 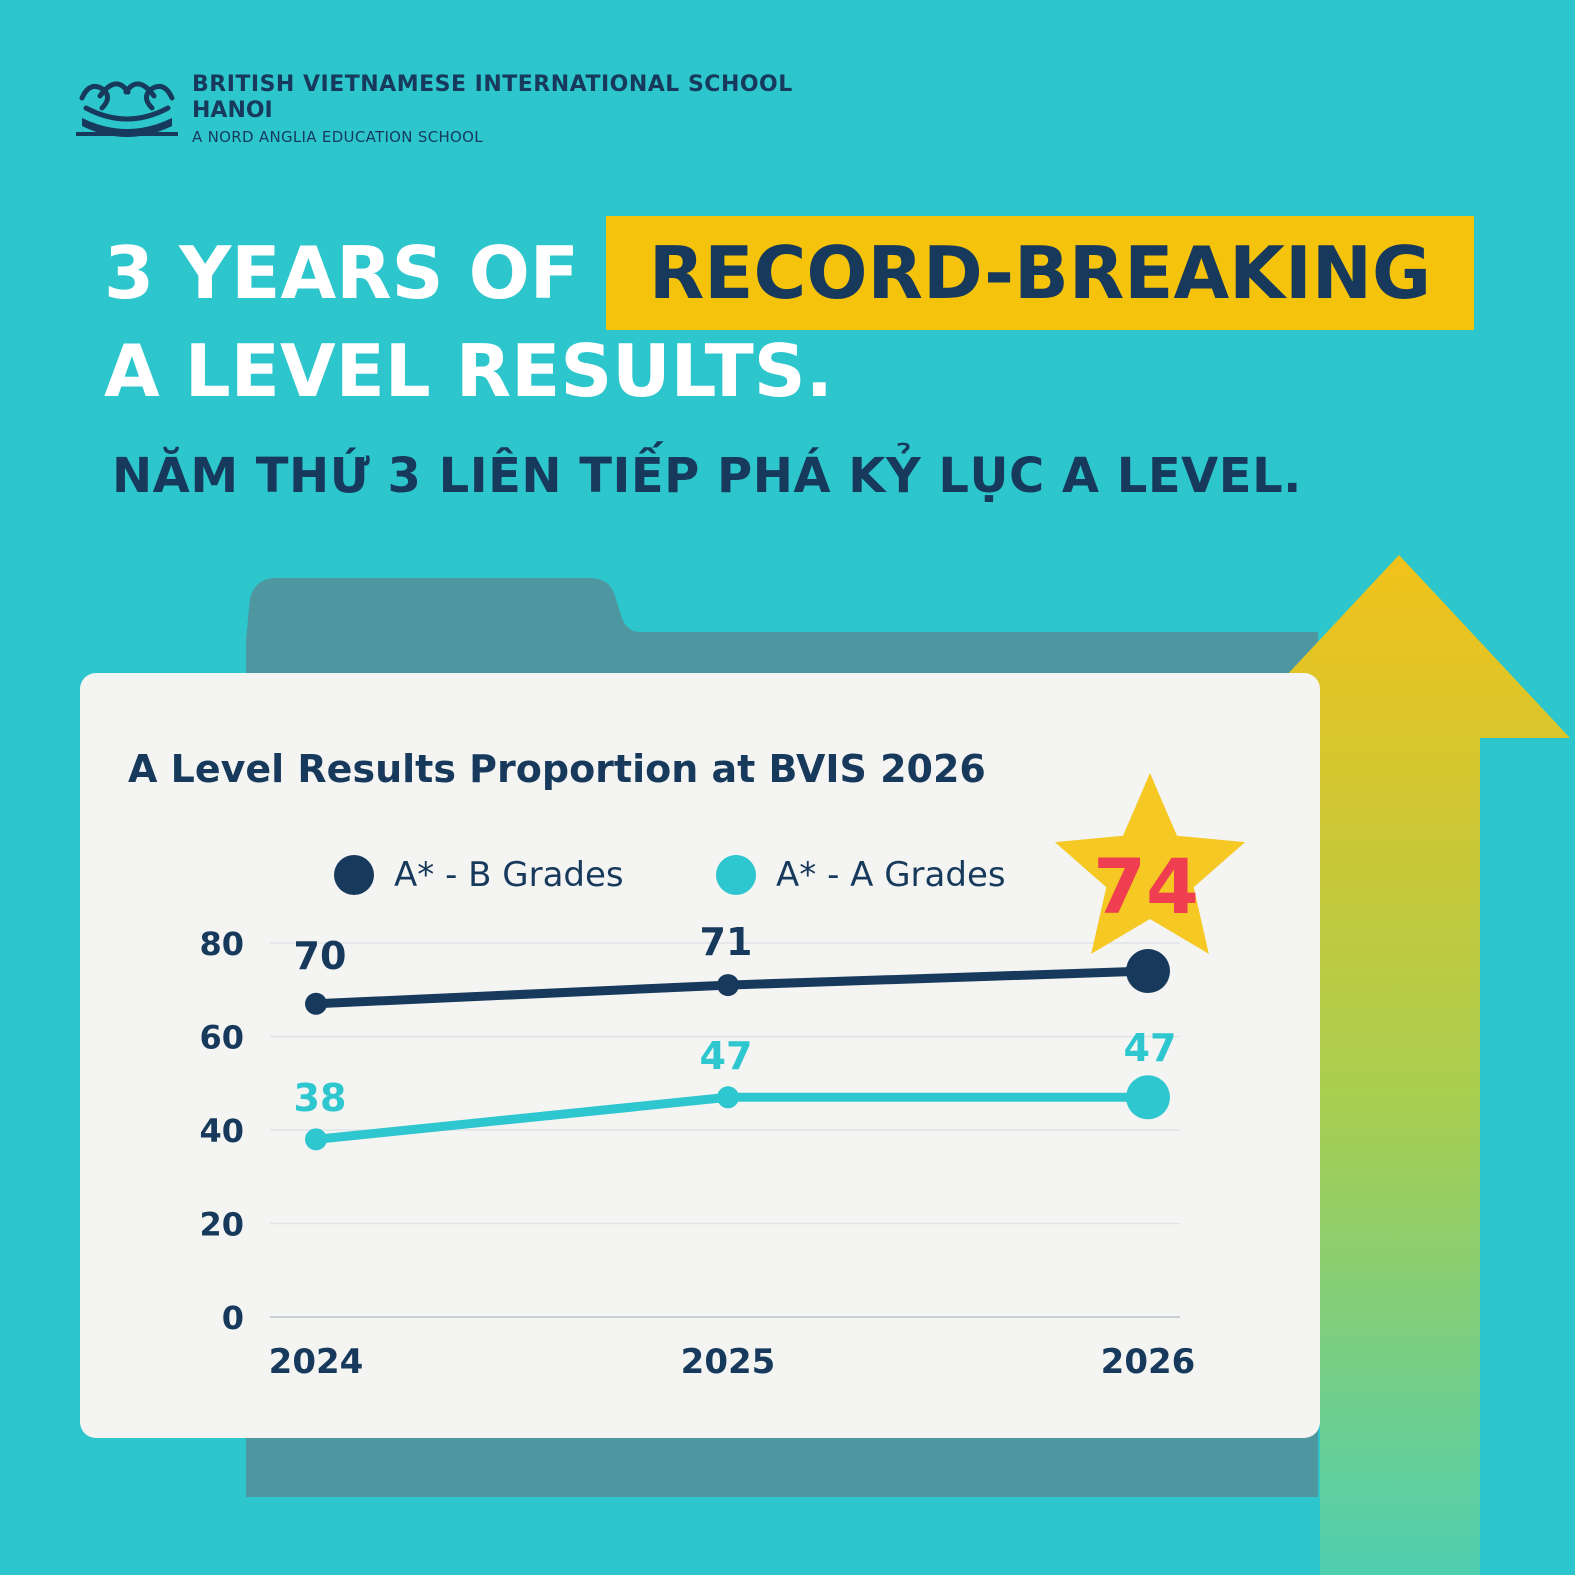 I want to click on subheadline: NĂM THỨ 3 LIÊN TIẾP PHÁ KỶ LỤC A LEVEL., so click(x=707, y=476).